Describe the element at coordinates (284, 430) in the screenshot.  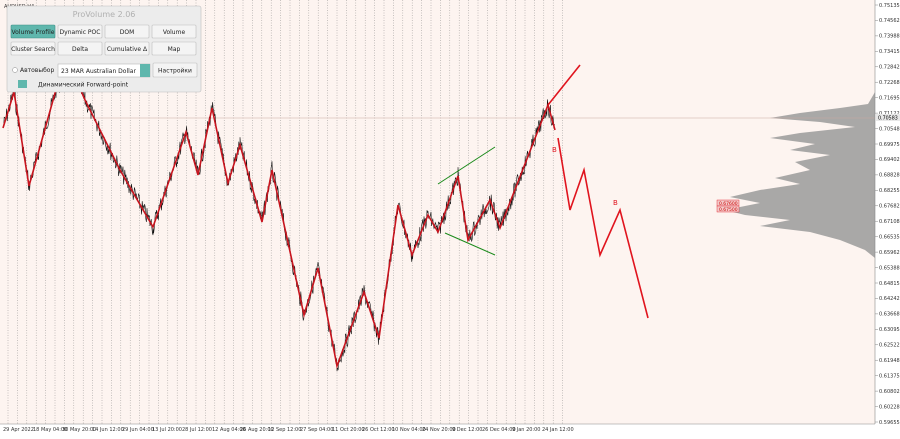
I see `time-label: 12 Sep 12:00` at that location.